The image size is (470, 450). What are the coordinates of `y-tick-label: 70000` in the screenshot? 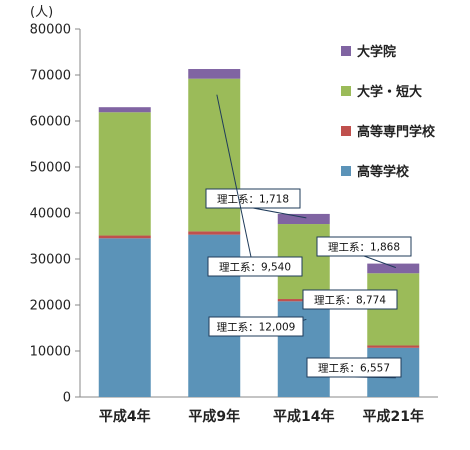 It's located at (50, 76).